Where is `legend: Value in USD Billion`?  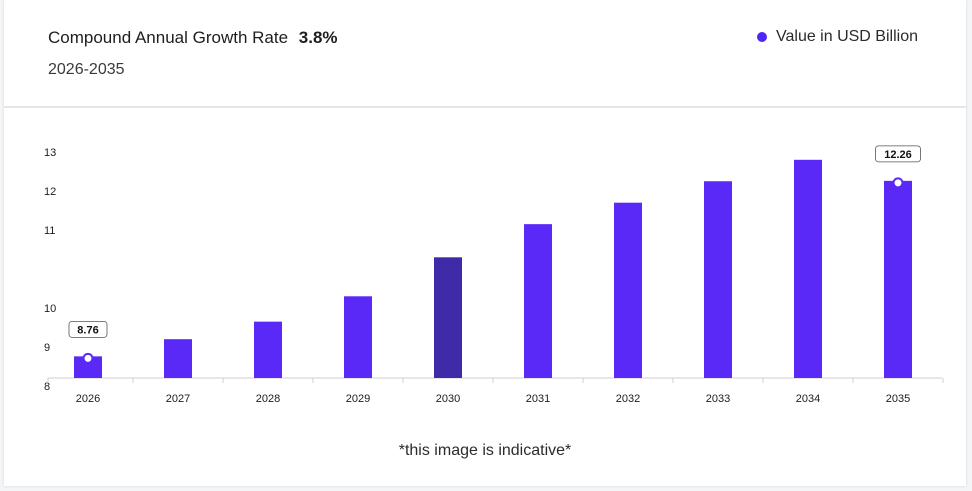 legend: Value in USD Billion is located at coordinates (837, 37).